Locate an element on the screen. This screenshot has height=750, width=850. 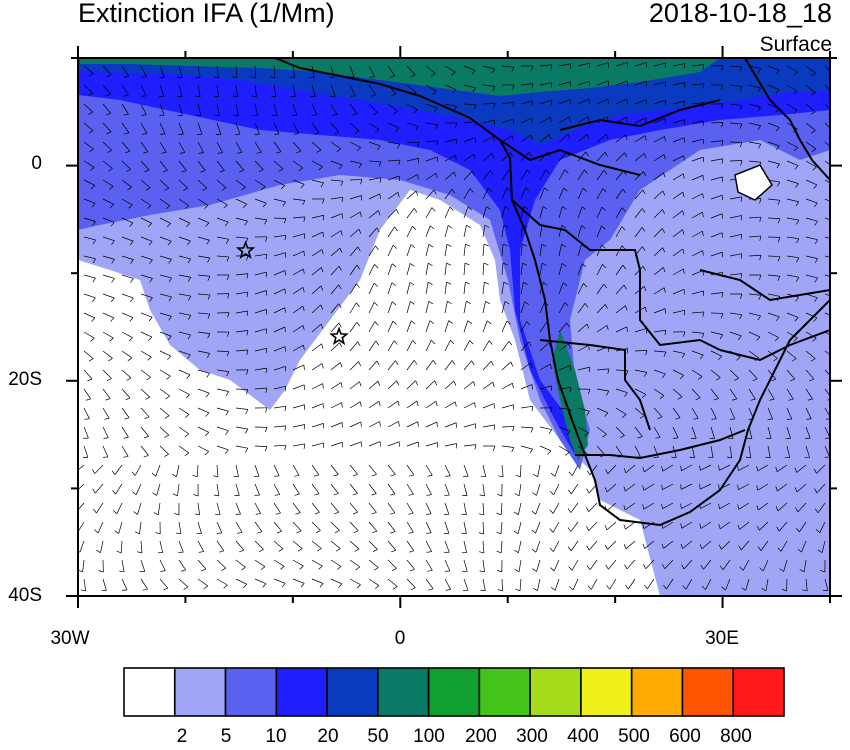
x-tick-30w: 30W is located at coordinates (70, 638).